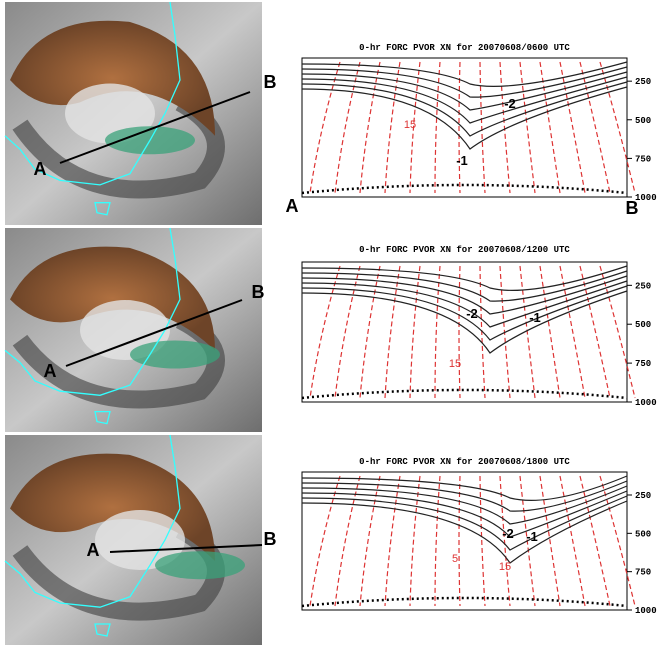  What do you see at coordinates (464, 48) in the screenshot?
I see `section-title: 0-hr FORC PVOR XN for 20070608/0600 UTC` at bounding box center [464, 48].